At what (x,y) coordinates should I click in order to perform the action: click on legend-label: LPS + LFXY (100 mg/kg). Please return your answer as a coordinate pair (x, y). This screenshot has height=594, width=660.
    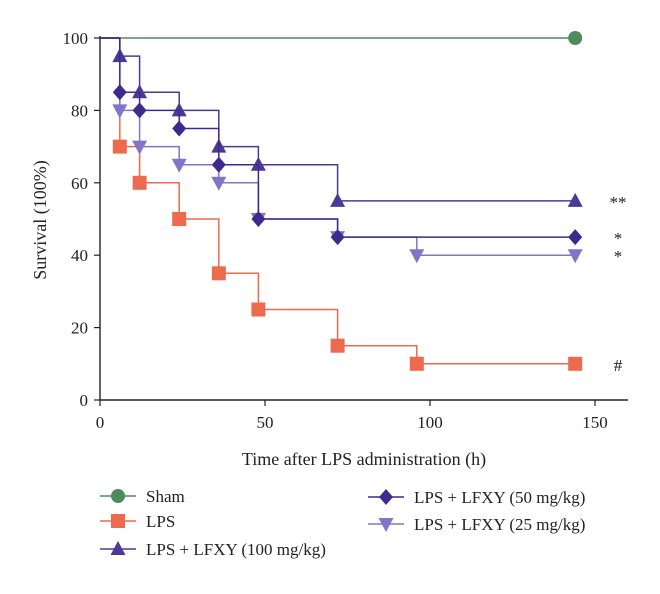
    Looking at the image, I should click on (236, 549).